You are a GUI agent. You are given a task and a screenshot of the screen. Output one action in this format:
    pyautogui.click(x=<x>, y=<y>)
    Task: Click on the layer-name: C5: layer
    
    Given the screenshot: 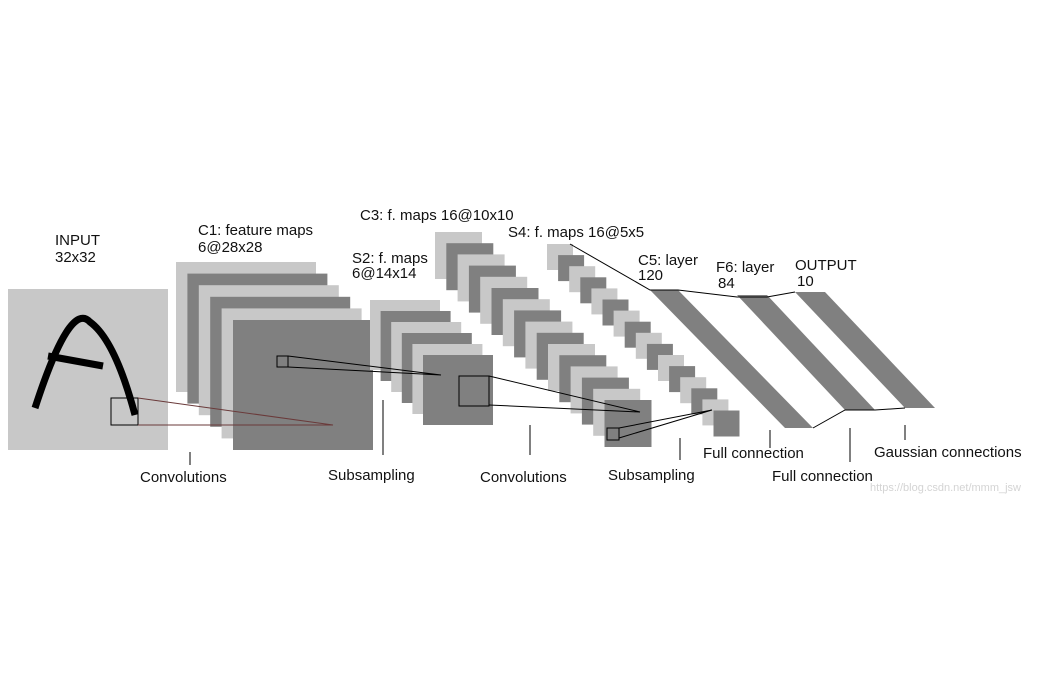 What is the action you would take?
    pyautogui.click(x=668, y=260)
    